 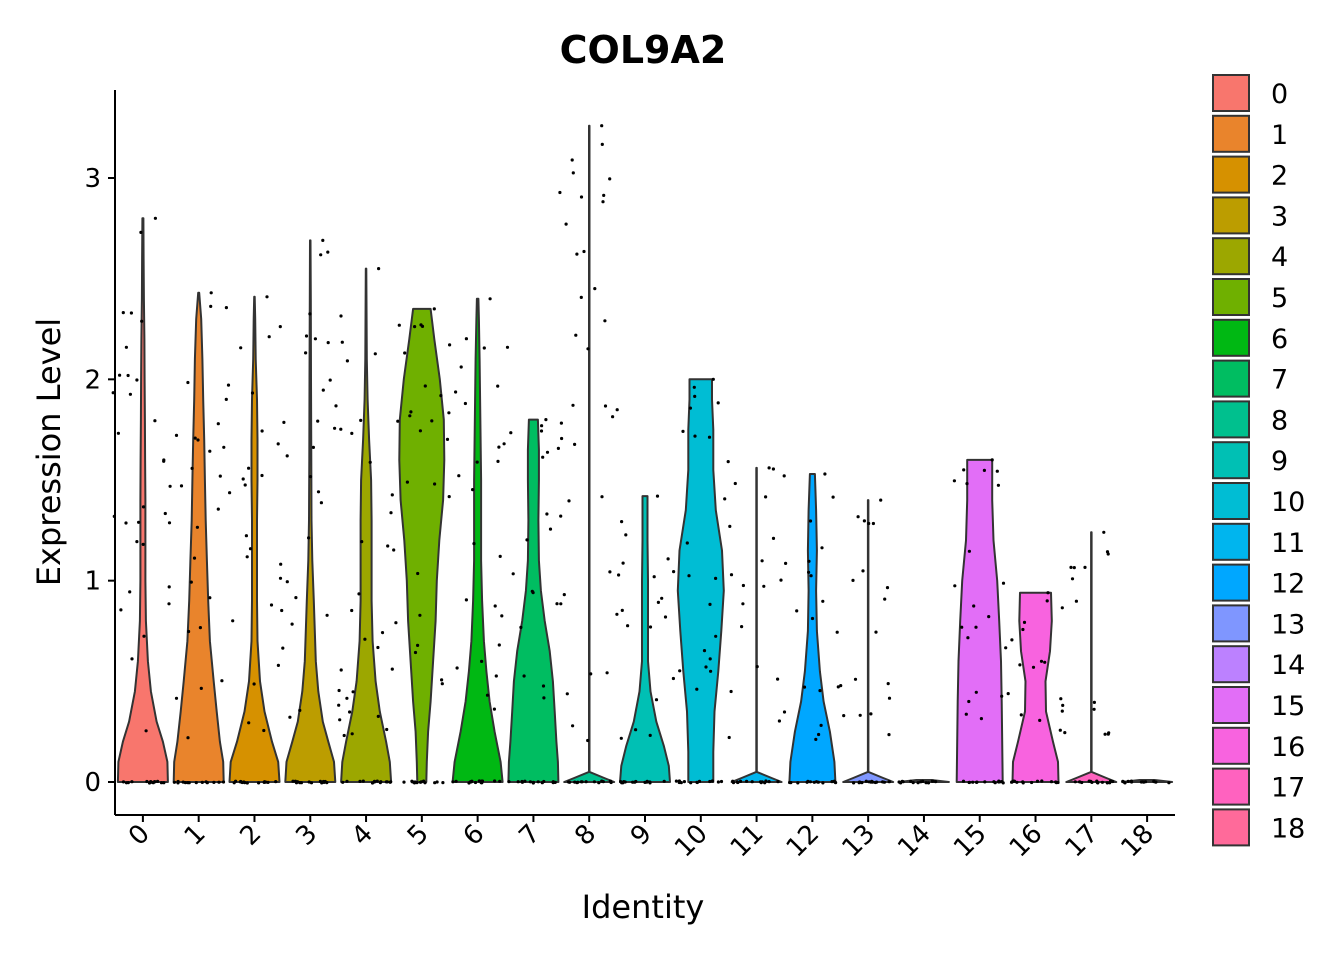 I want to click on x-tick-label: 13, so click(x=858, y=841).